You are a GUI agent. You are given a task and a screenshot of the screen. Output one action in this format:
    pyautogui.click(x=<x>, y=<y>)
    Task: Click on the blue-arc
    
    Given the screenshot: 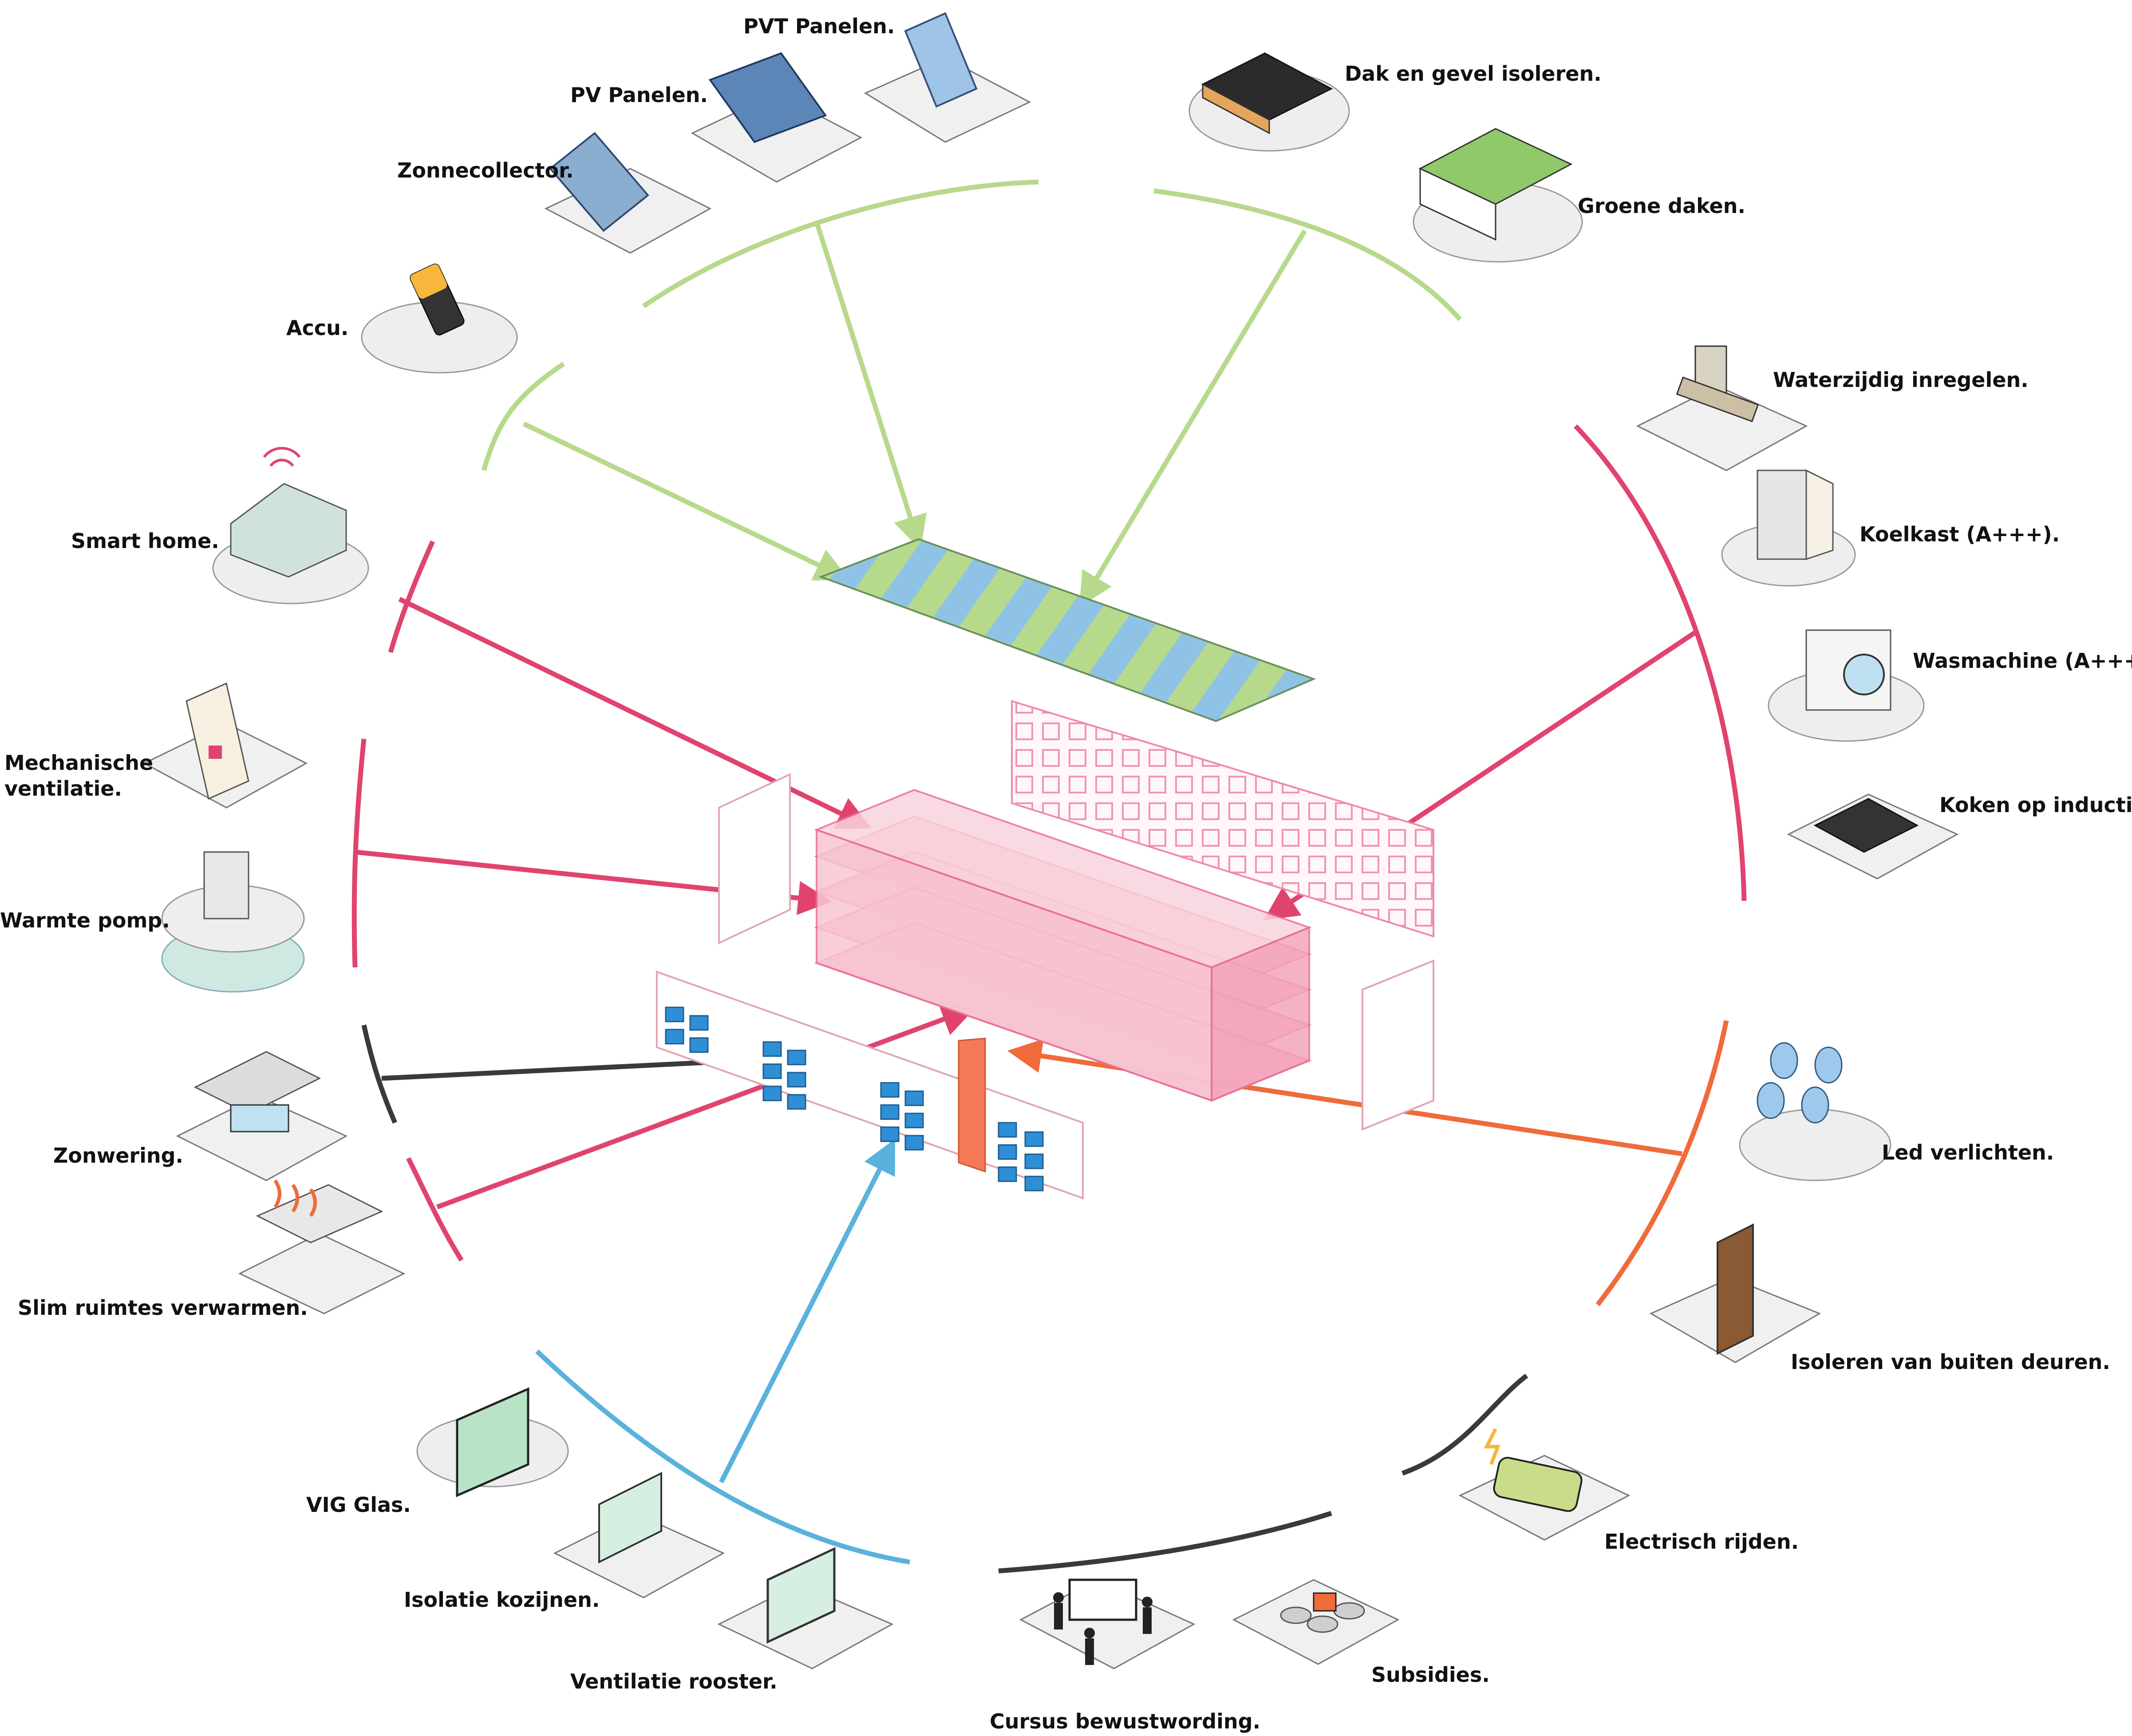 What is the action you would take?
    pyautogui.click(x=722, y=1352)
    